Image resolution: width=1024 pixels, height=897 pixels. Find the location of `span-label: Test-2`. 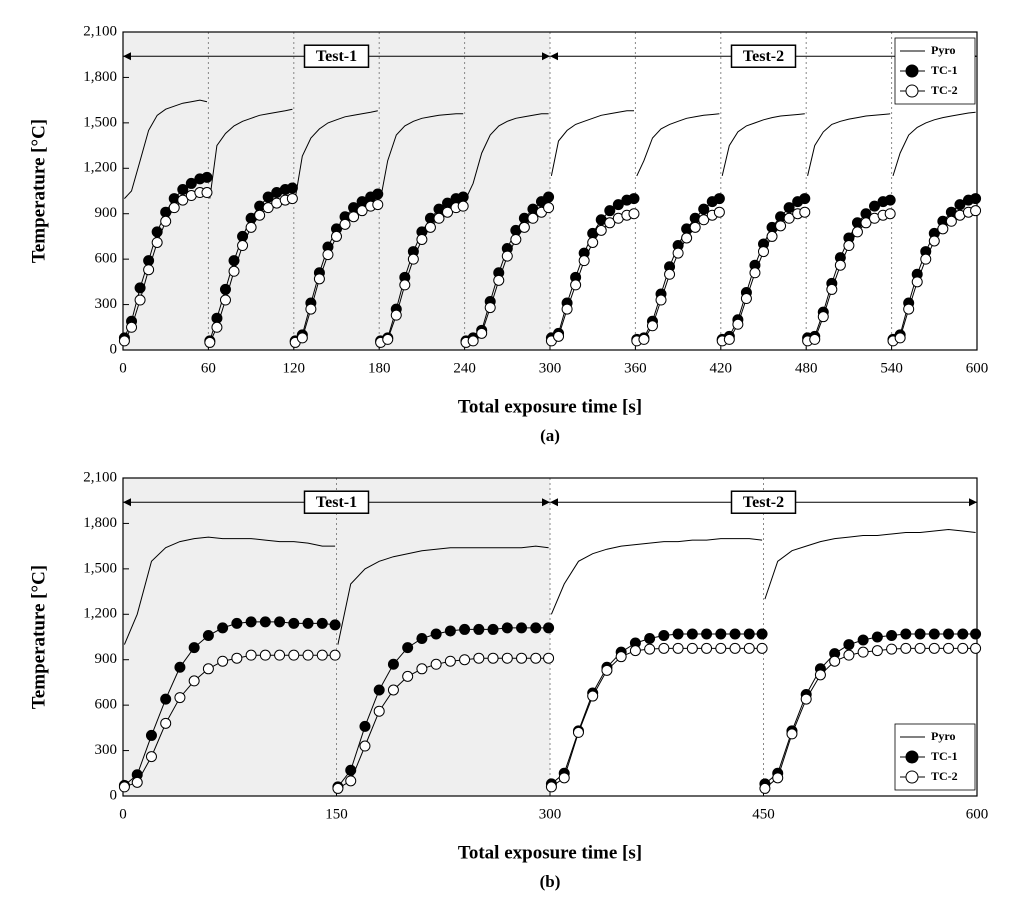

span-label: Test-2 is located at coordinates (763, 502).